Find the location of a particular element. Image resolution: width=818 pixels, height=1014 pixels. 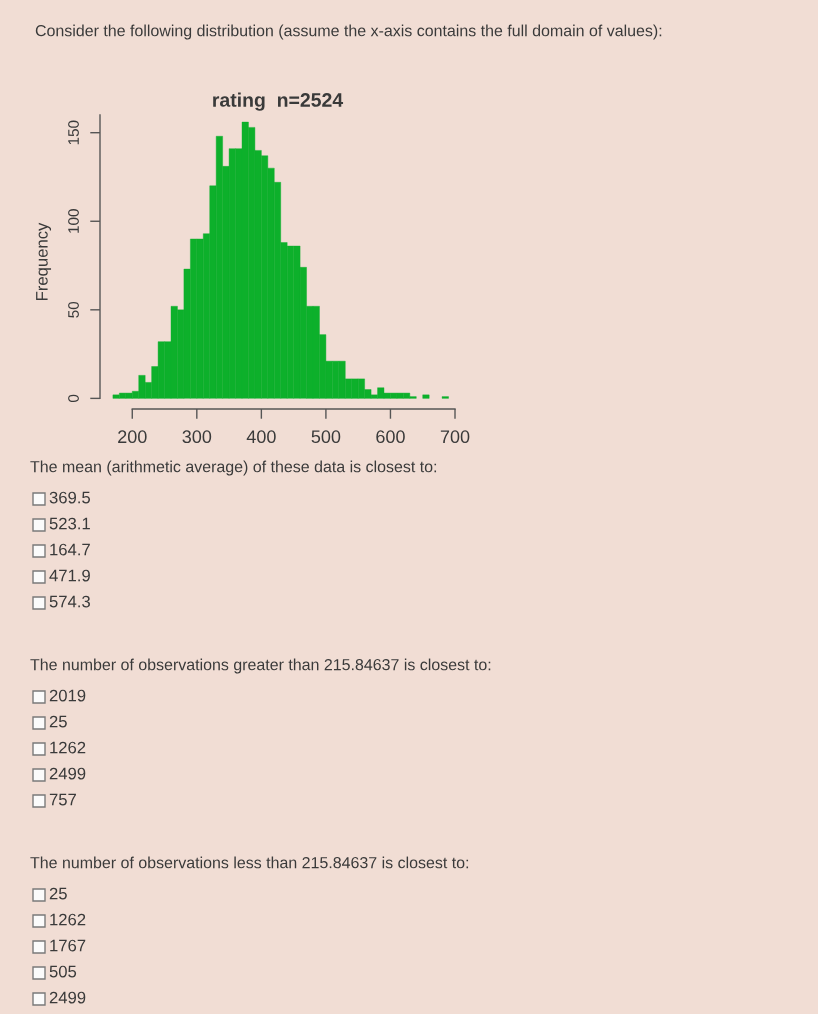

x-tick-label: 200 is located at coordinates (132, 437).